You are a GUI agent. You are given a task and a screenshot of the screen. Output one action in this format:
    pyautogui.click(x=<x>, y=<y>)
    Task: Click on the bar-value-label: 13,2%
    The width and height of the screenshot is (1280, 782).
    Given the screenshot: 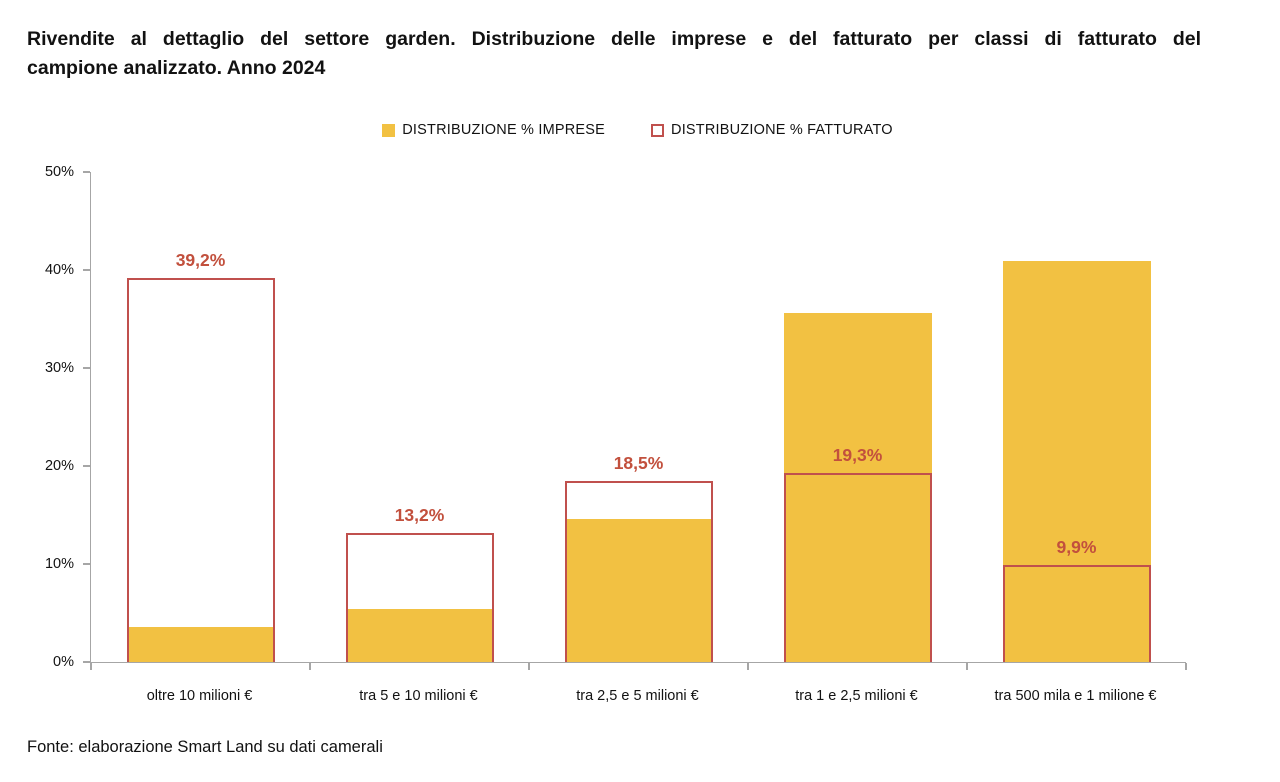 What is the action you would take?
    pyautogui.click(x=419, y=514)
    